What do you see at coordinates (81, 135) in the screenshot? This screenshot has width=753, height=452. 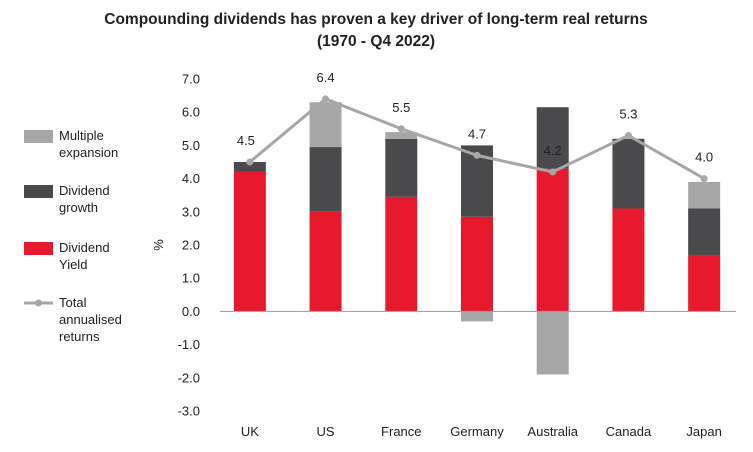 I see `legend-label-multiple: Multiple` at bounding box center [81, 135].